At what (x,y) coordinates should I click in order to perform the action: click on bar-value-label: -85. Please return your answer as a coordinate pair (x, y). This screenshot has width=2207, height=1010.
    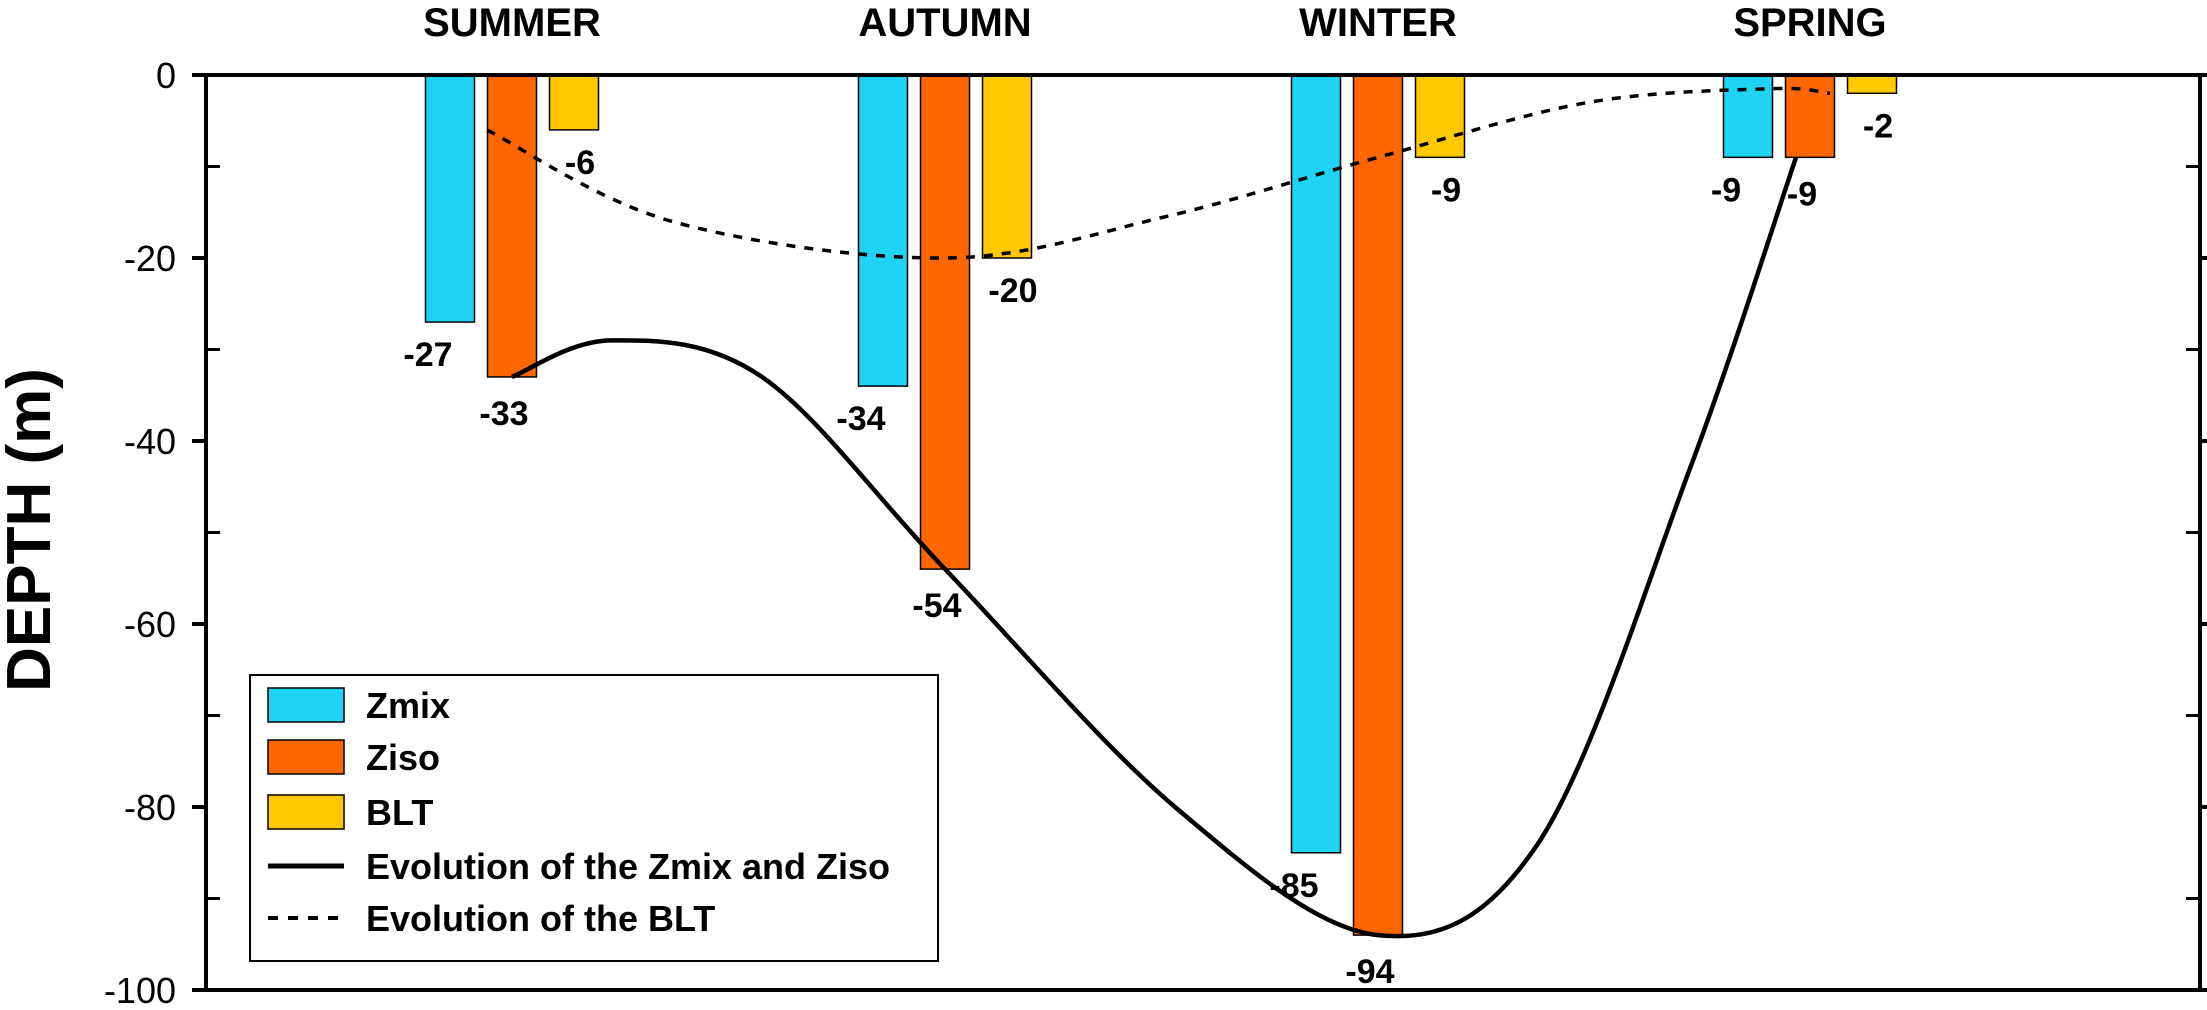
    Looking at the image, I should click on (1293, 886).